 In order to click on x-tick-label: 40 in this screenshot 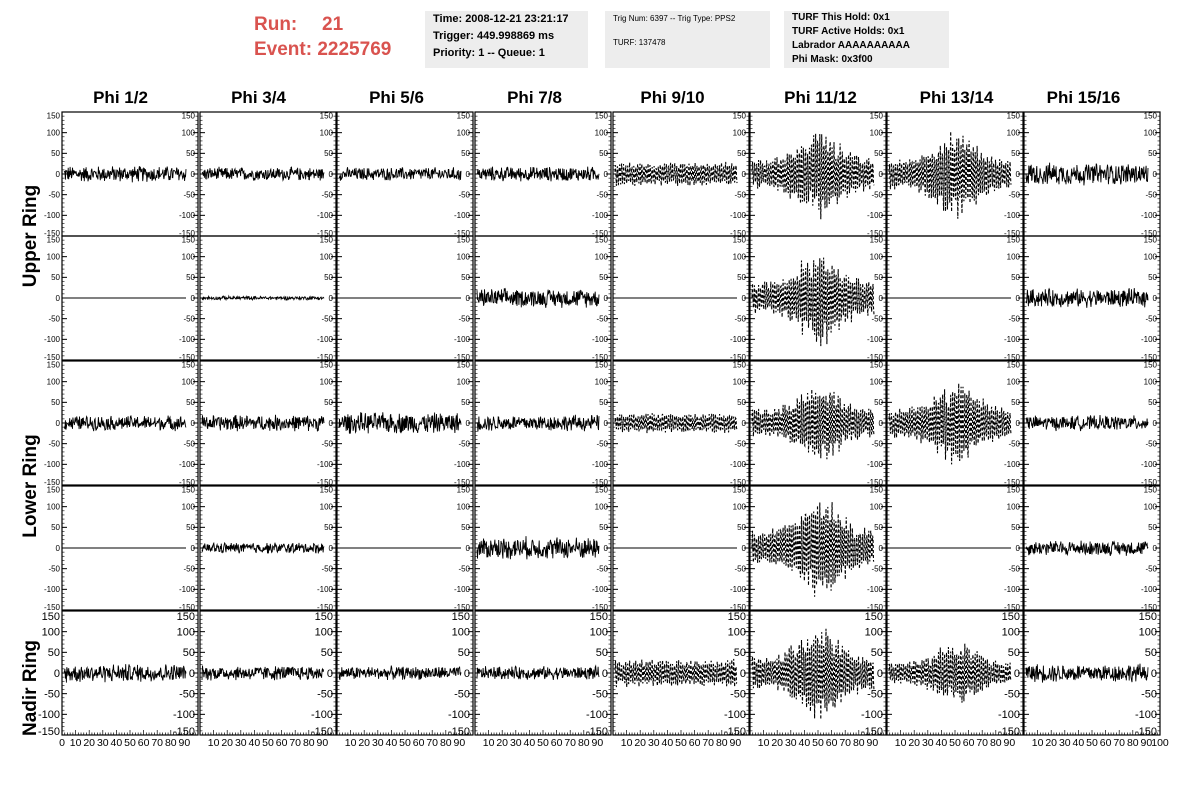, I will do `click(1079, 743)`.